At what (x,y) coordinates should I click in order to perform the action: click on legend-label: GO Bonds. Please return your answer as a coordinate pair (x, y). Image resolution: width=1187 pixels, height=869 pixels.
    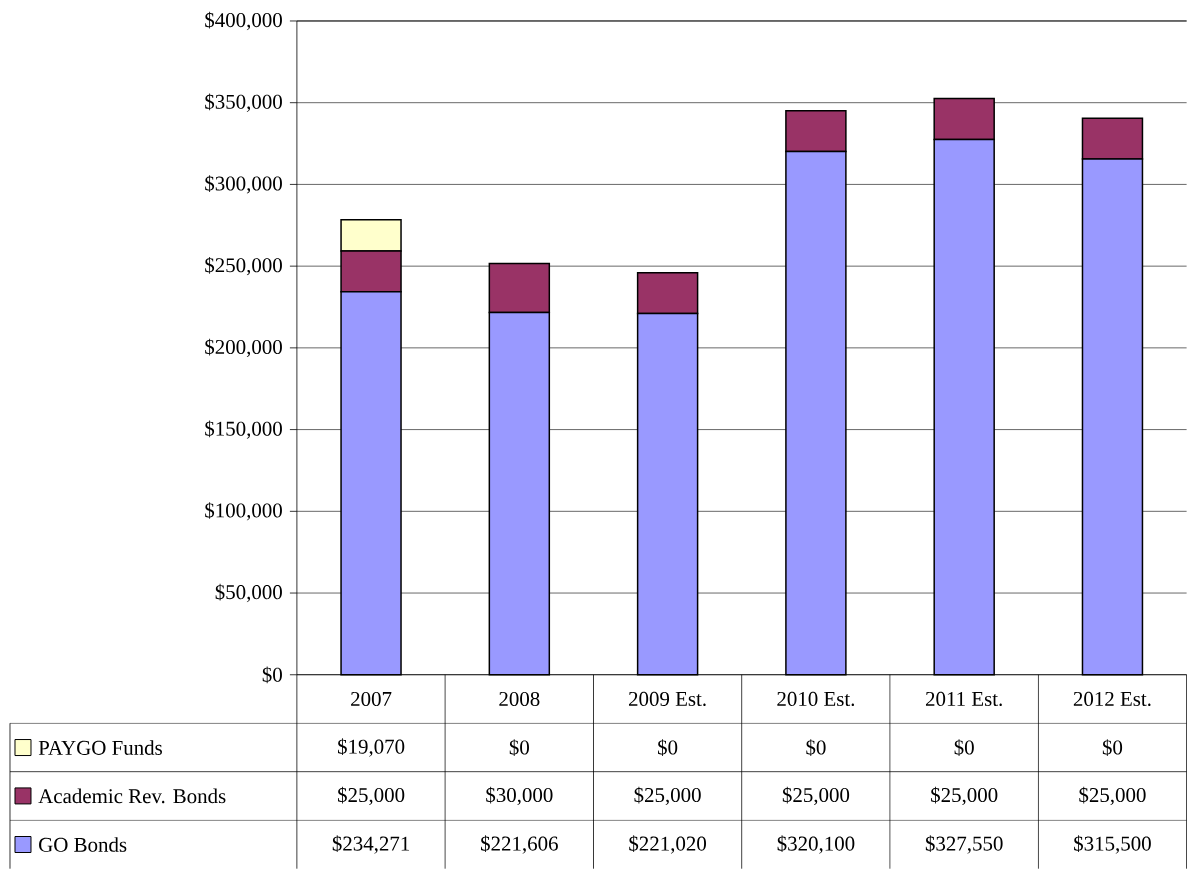
    Looking at the image, I should click on (83, 844).